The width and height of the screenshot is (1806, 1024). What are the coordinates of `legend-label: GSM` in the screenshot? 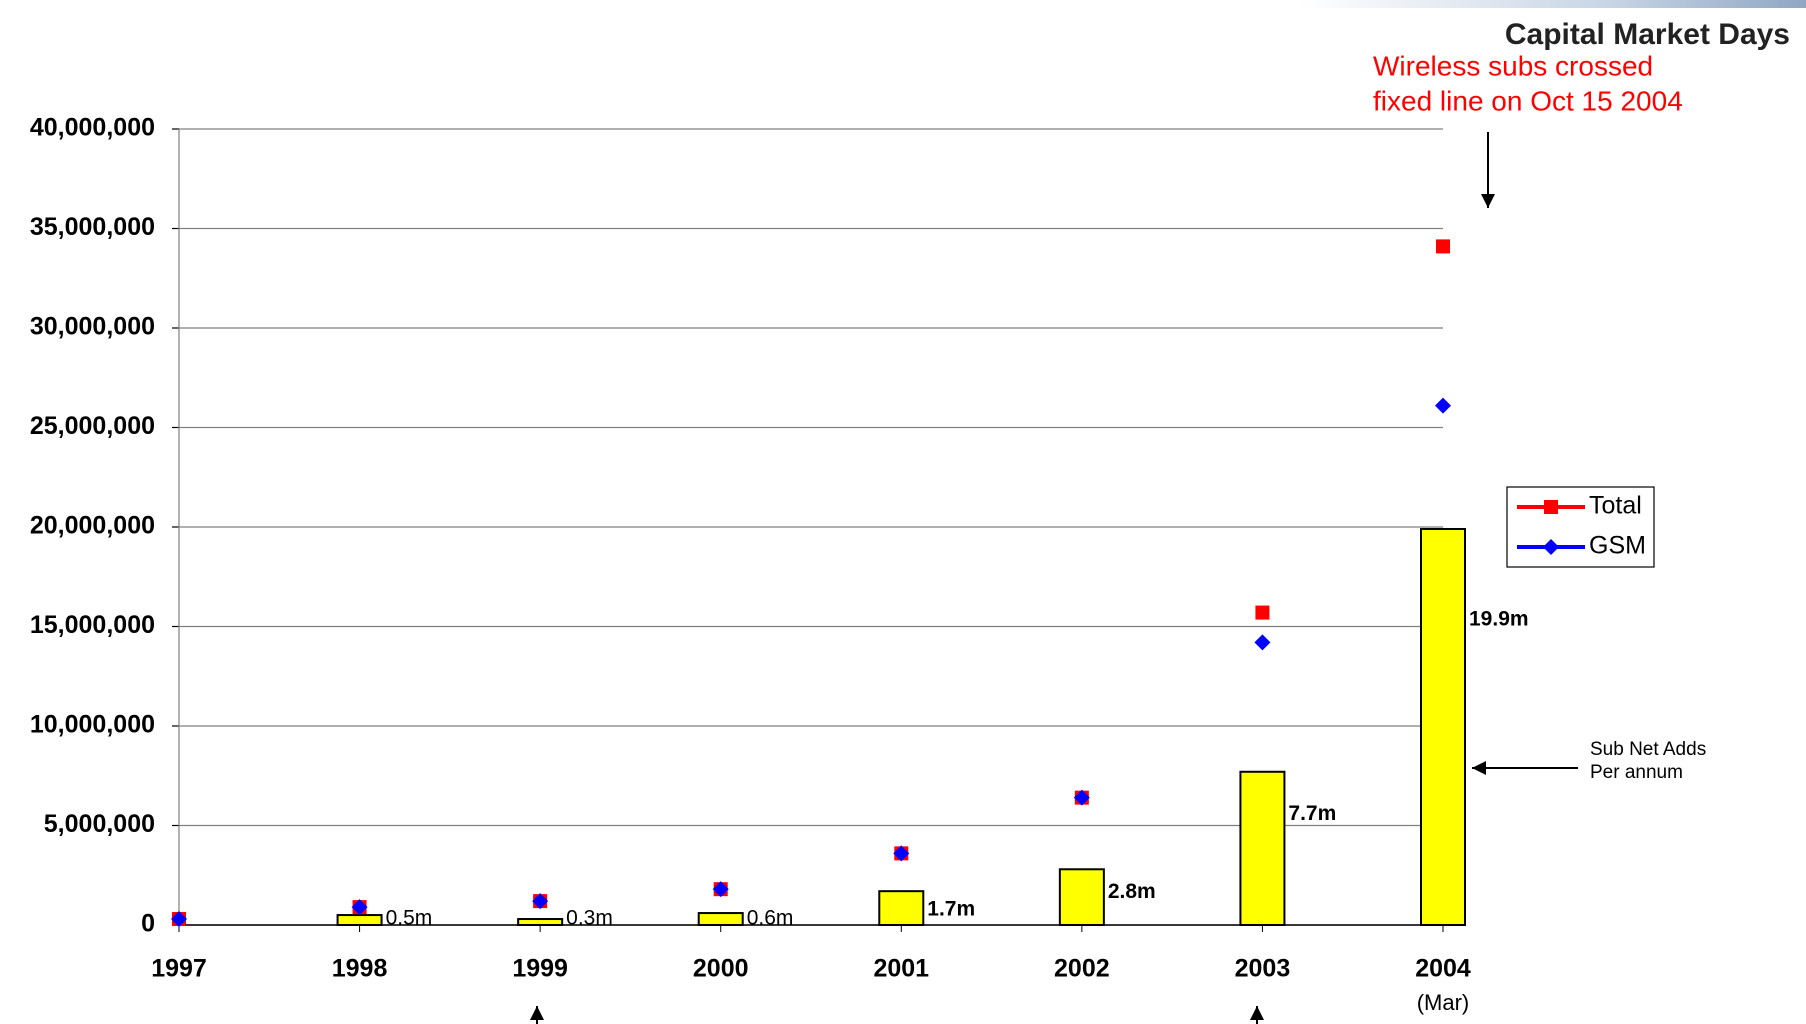 It's located at (1617, 546).